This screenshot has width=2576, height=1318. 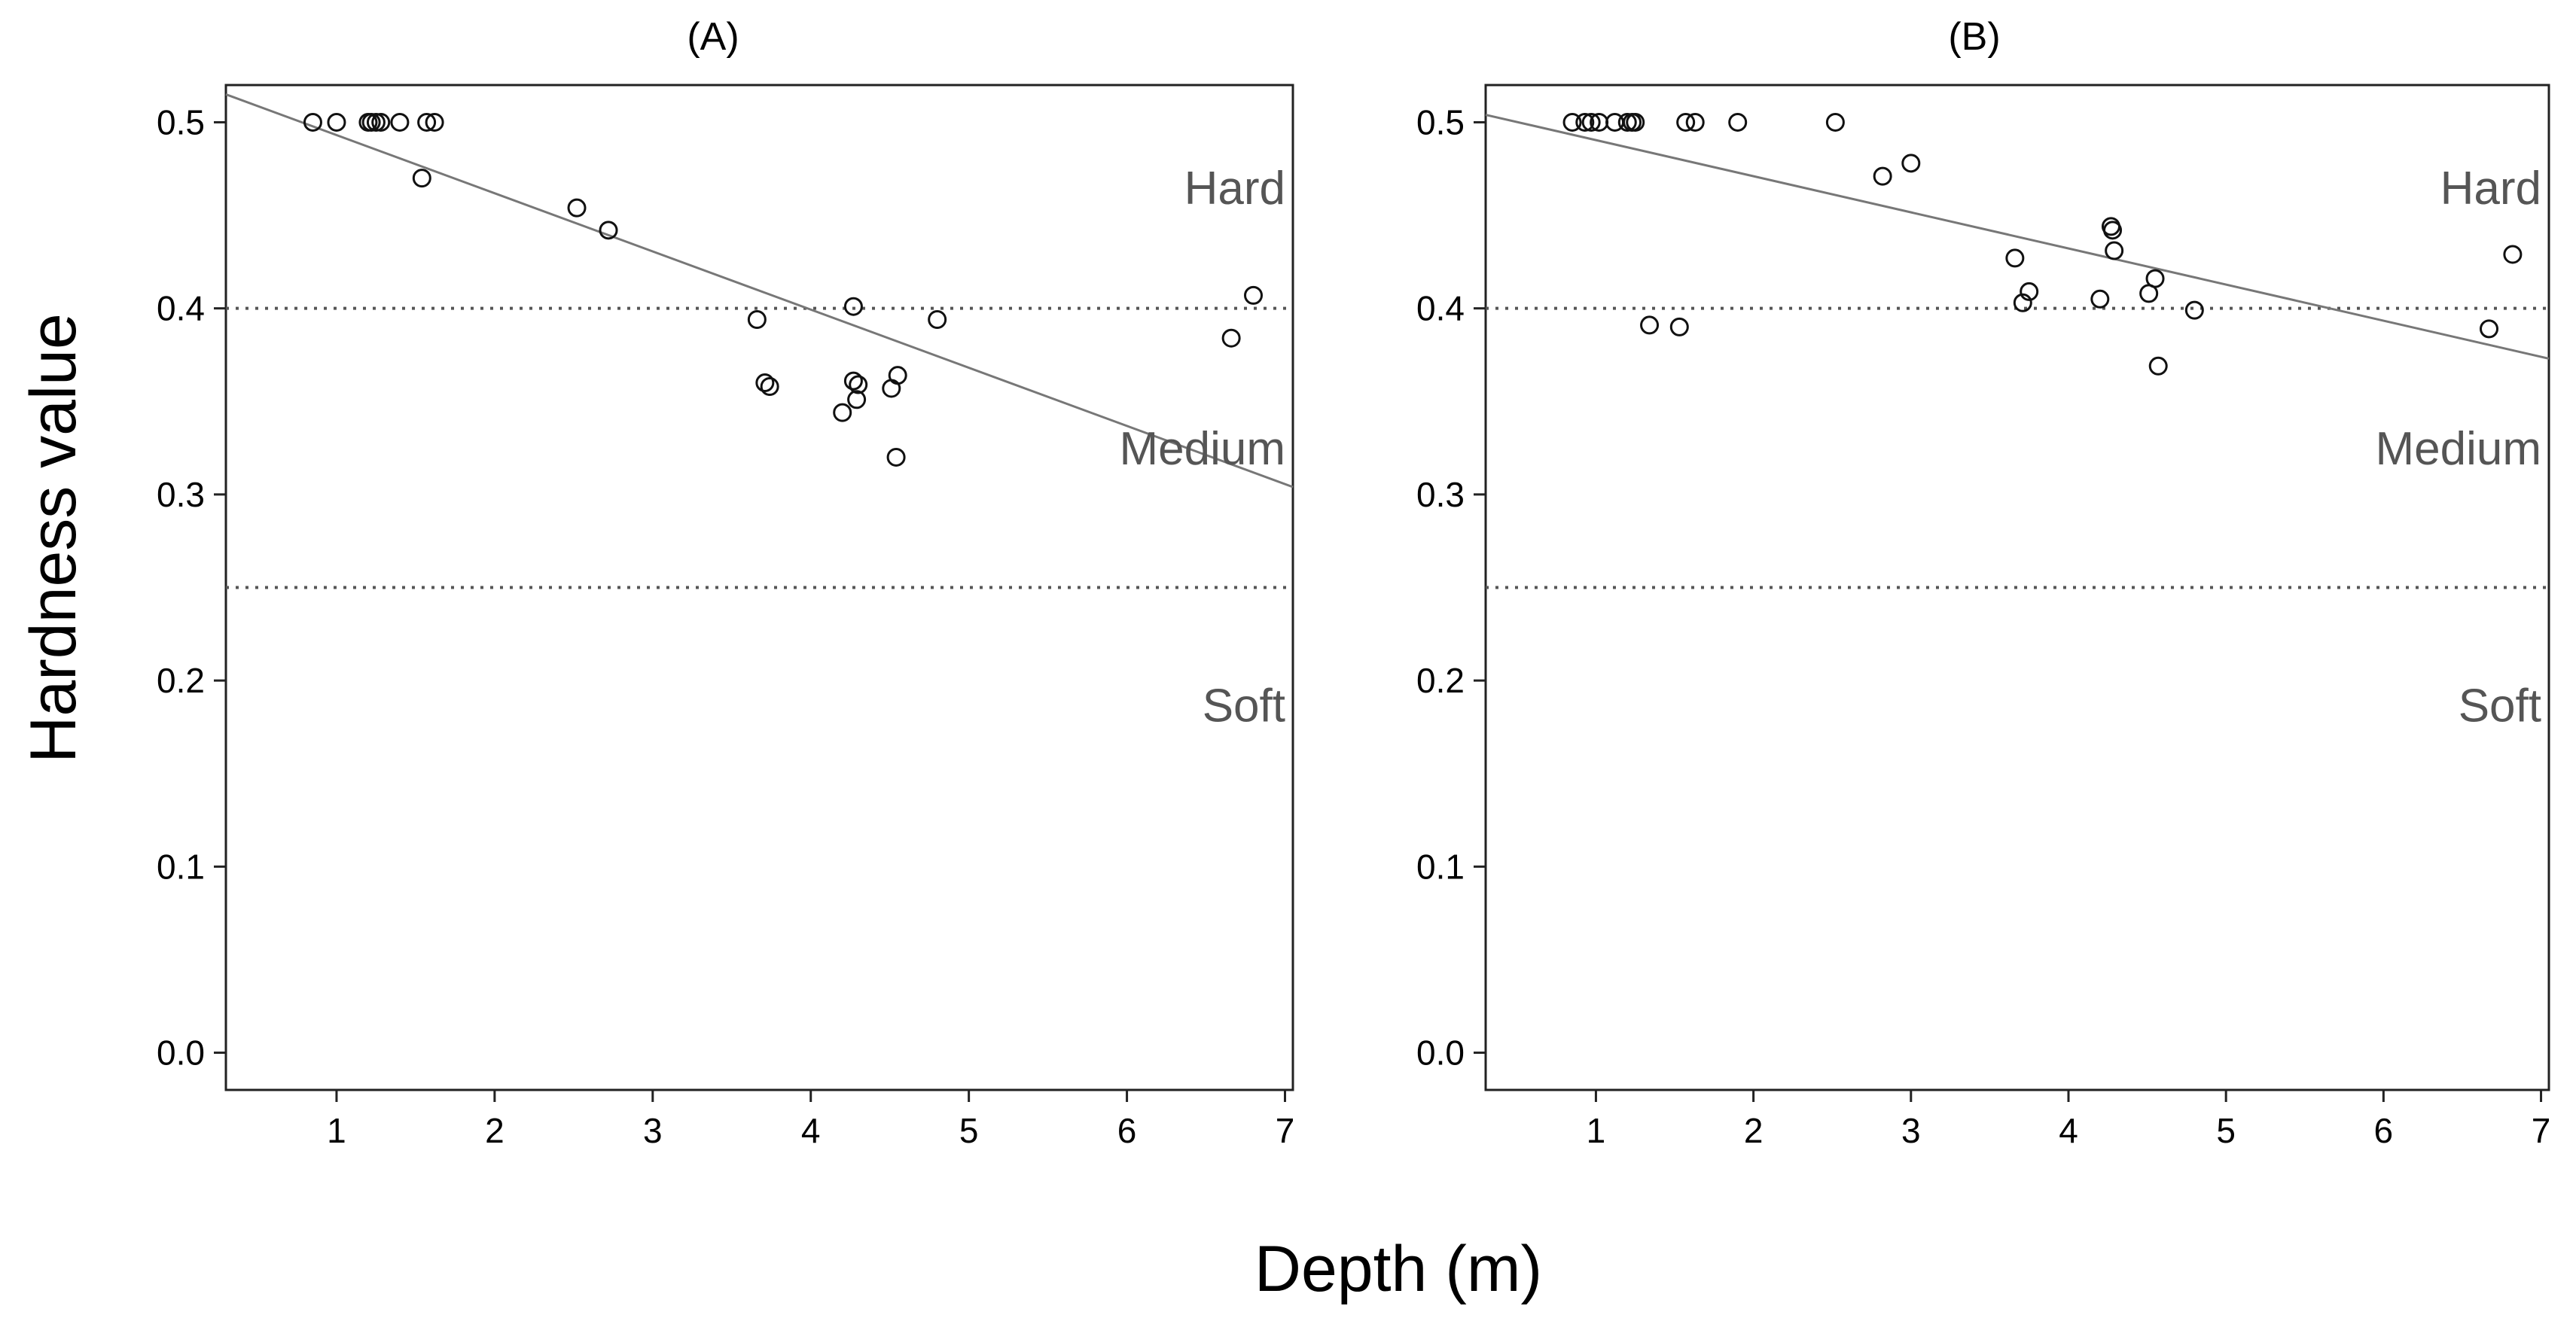 I want to click on x-tick-label-a: 5, so click(x=969, y=1130).